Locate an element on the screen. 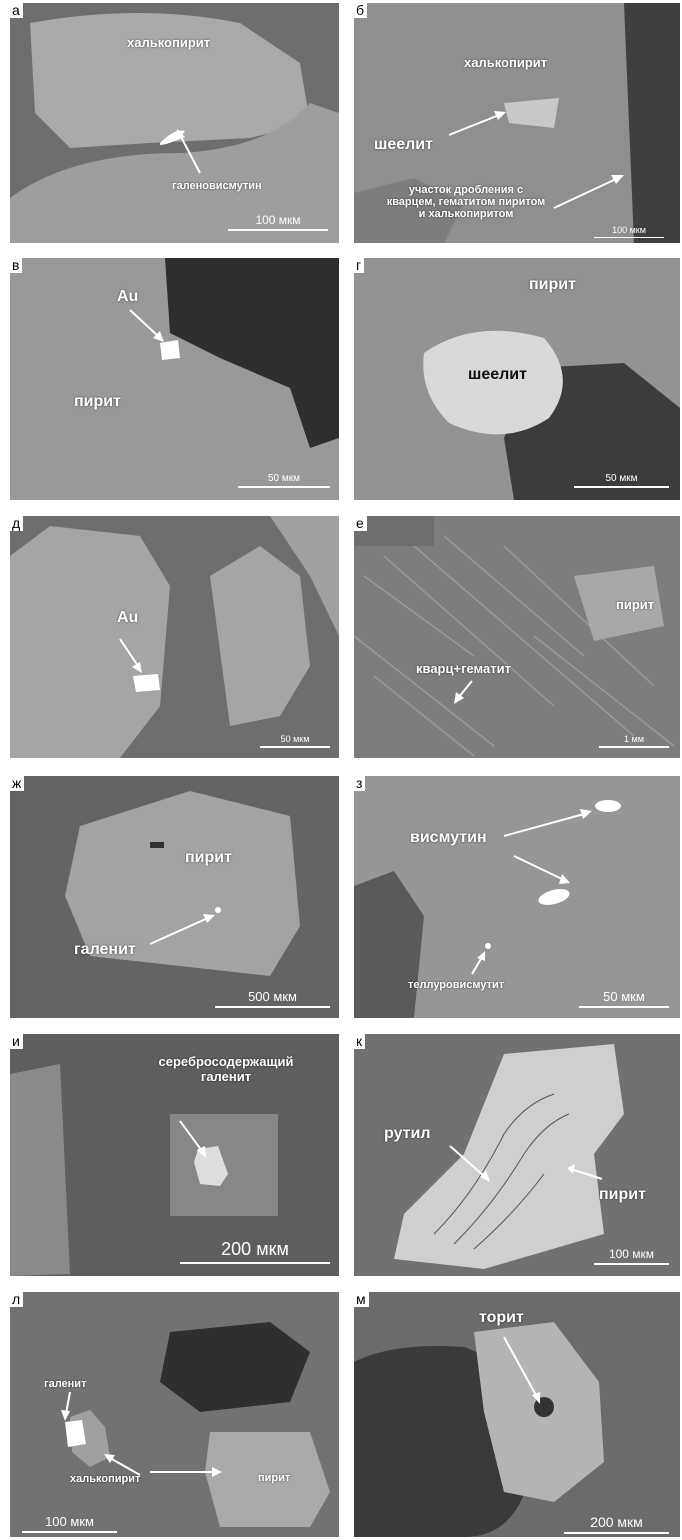  panel-letter: г is located at coordinates (359, 265).